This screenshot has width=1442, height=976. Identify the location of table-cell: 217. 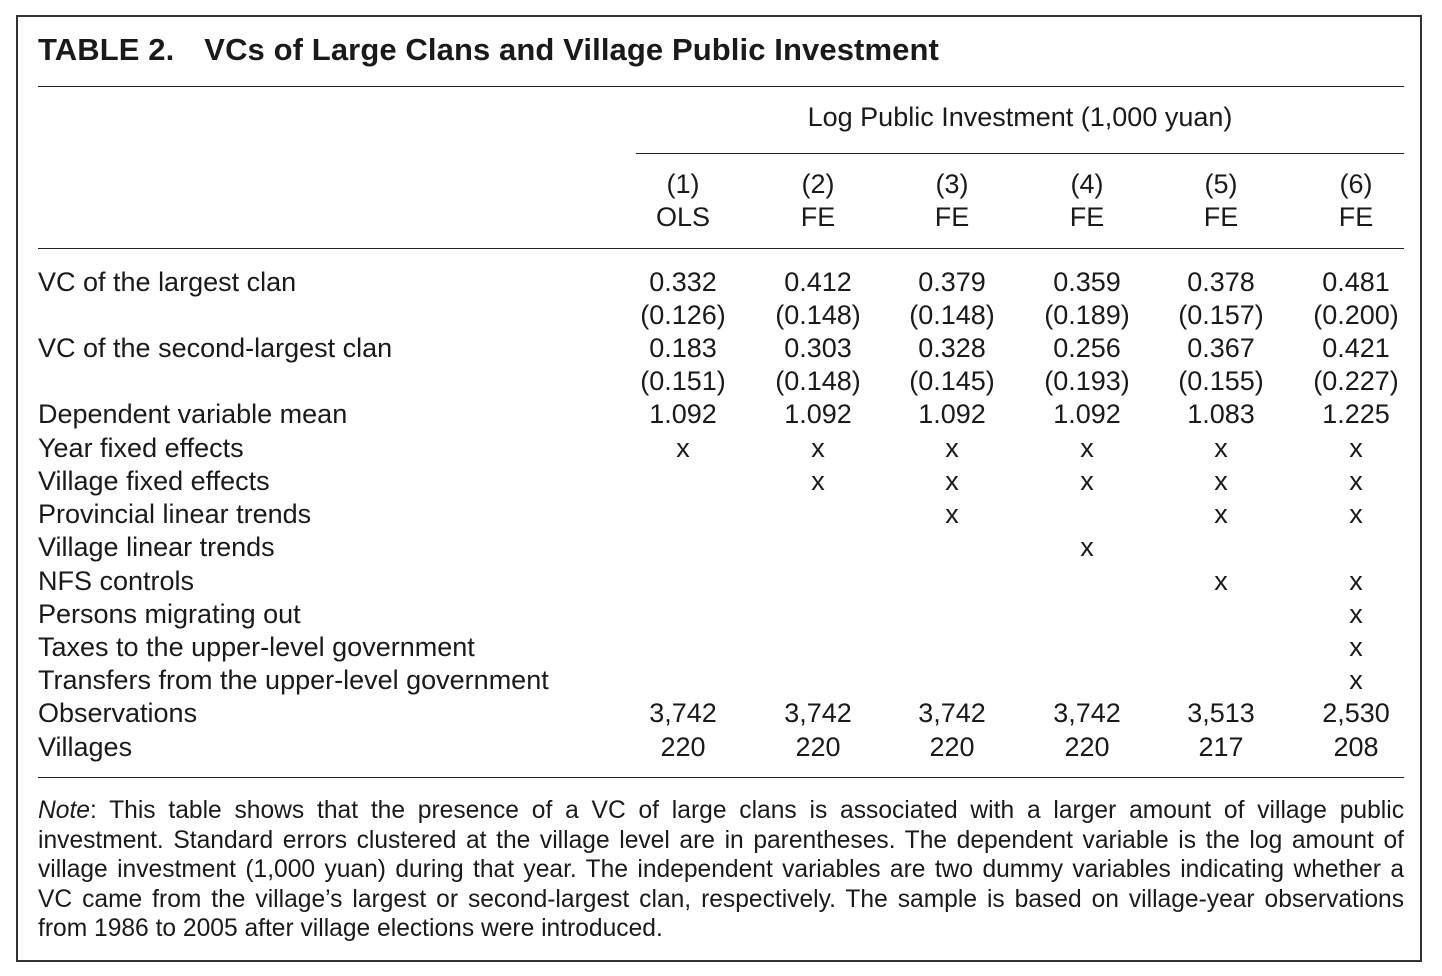
(1221, 747).